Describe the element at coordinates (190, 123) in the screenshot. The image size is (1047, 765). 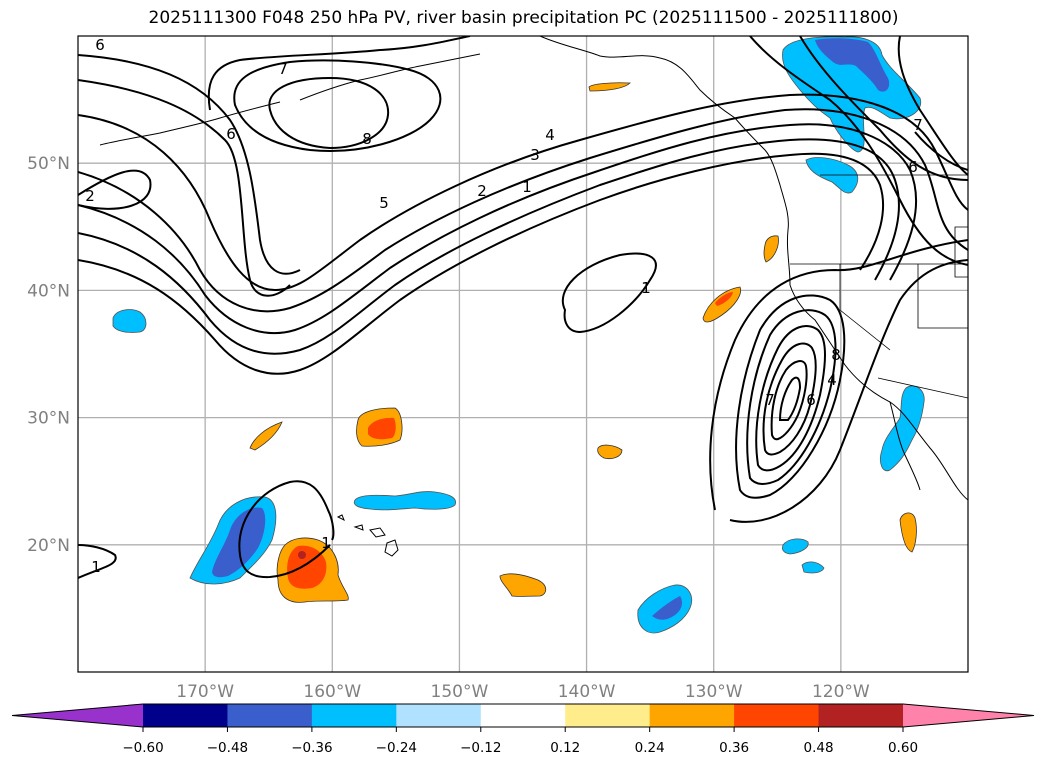
I see `coastline-aleutians` at that location.